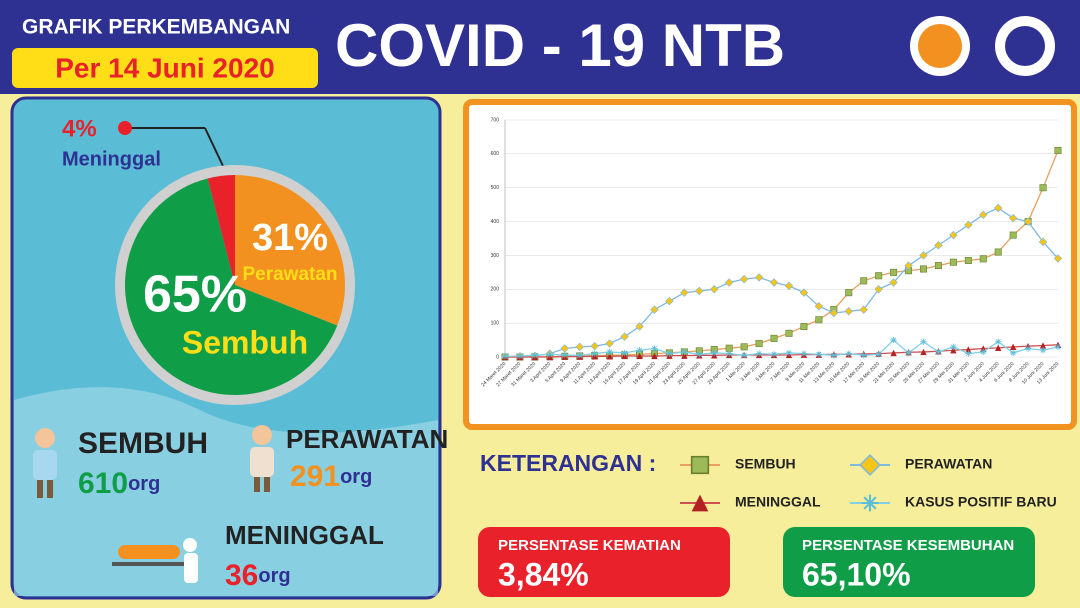 This screenshot has width=1080, height=608. What do you see at coordinates (568, 463) in the screenshot?
I see `legend-title: KETERANGAN :` at bounding box center [568, 463].